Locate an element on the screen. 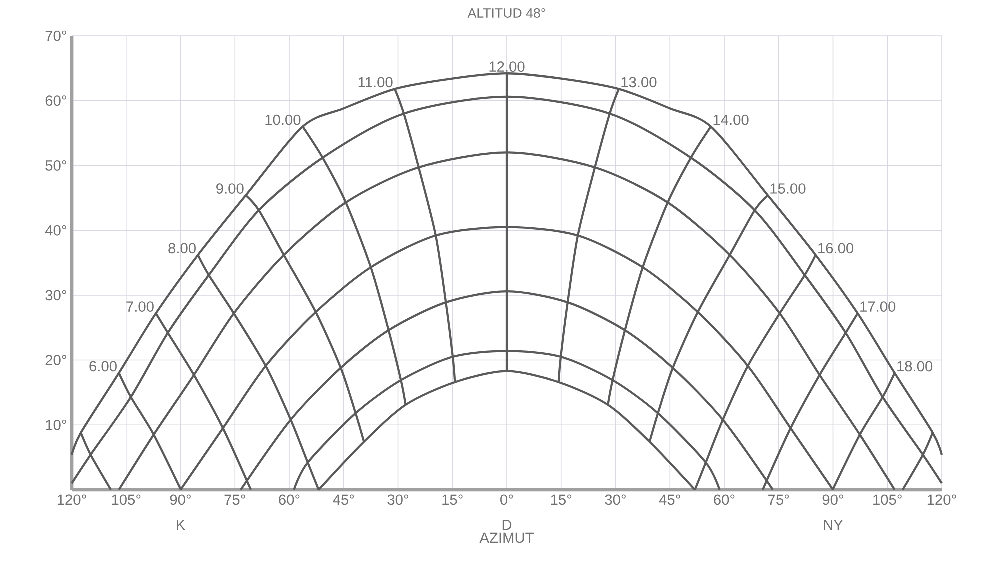  y-tick-label: 60° is located at coordinates (56, 101).